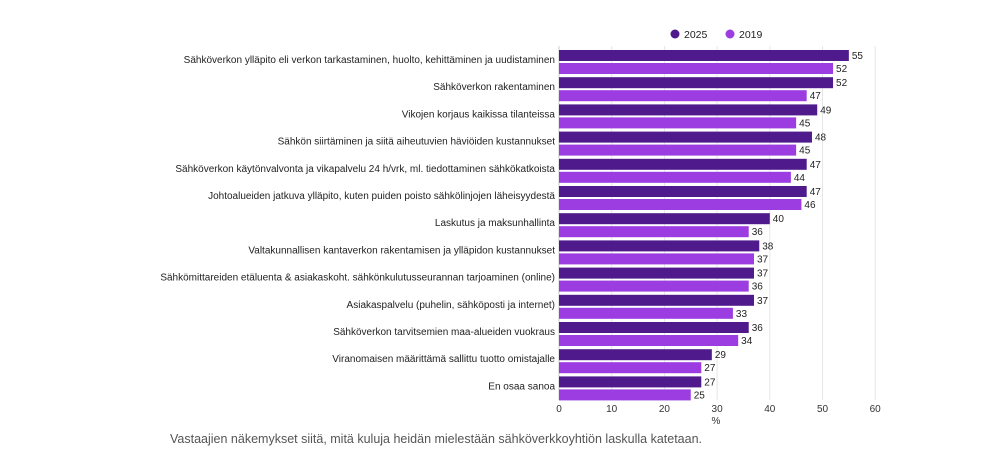  Describe the element at coordinates (747, 341) in the screenshot. I see `value-label-2019: 34` at that location.